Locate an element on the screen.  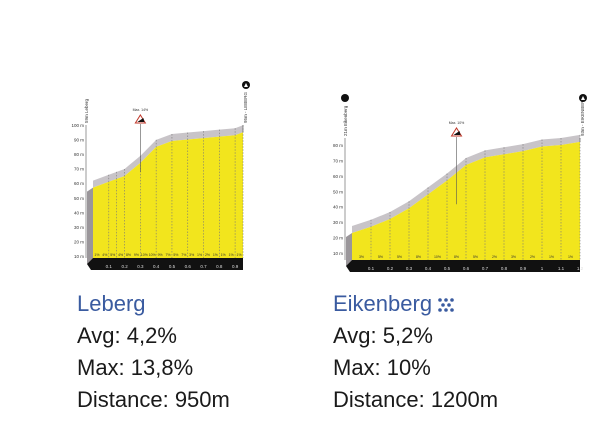
climb-distance: Distance: 1200m is located at coordinates (416, 399).